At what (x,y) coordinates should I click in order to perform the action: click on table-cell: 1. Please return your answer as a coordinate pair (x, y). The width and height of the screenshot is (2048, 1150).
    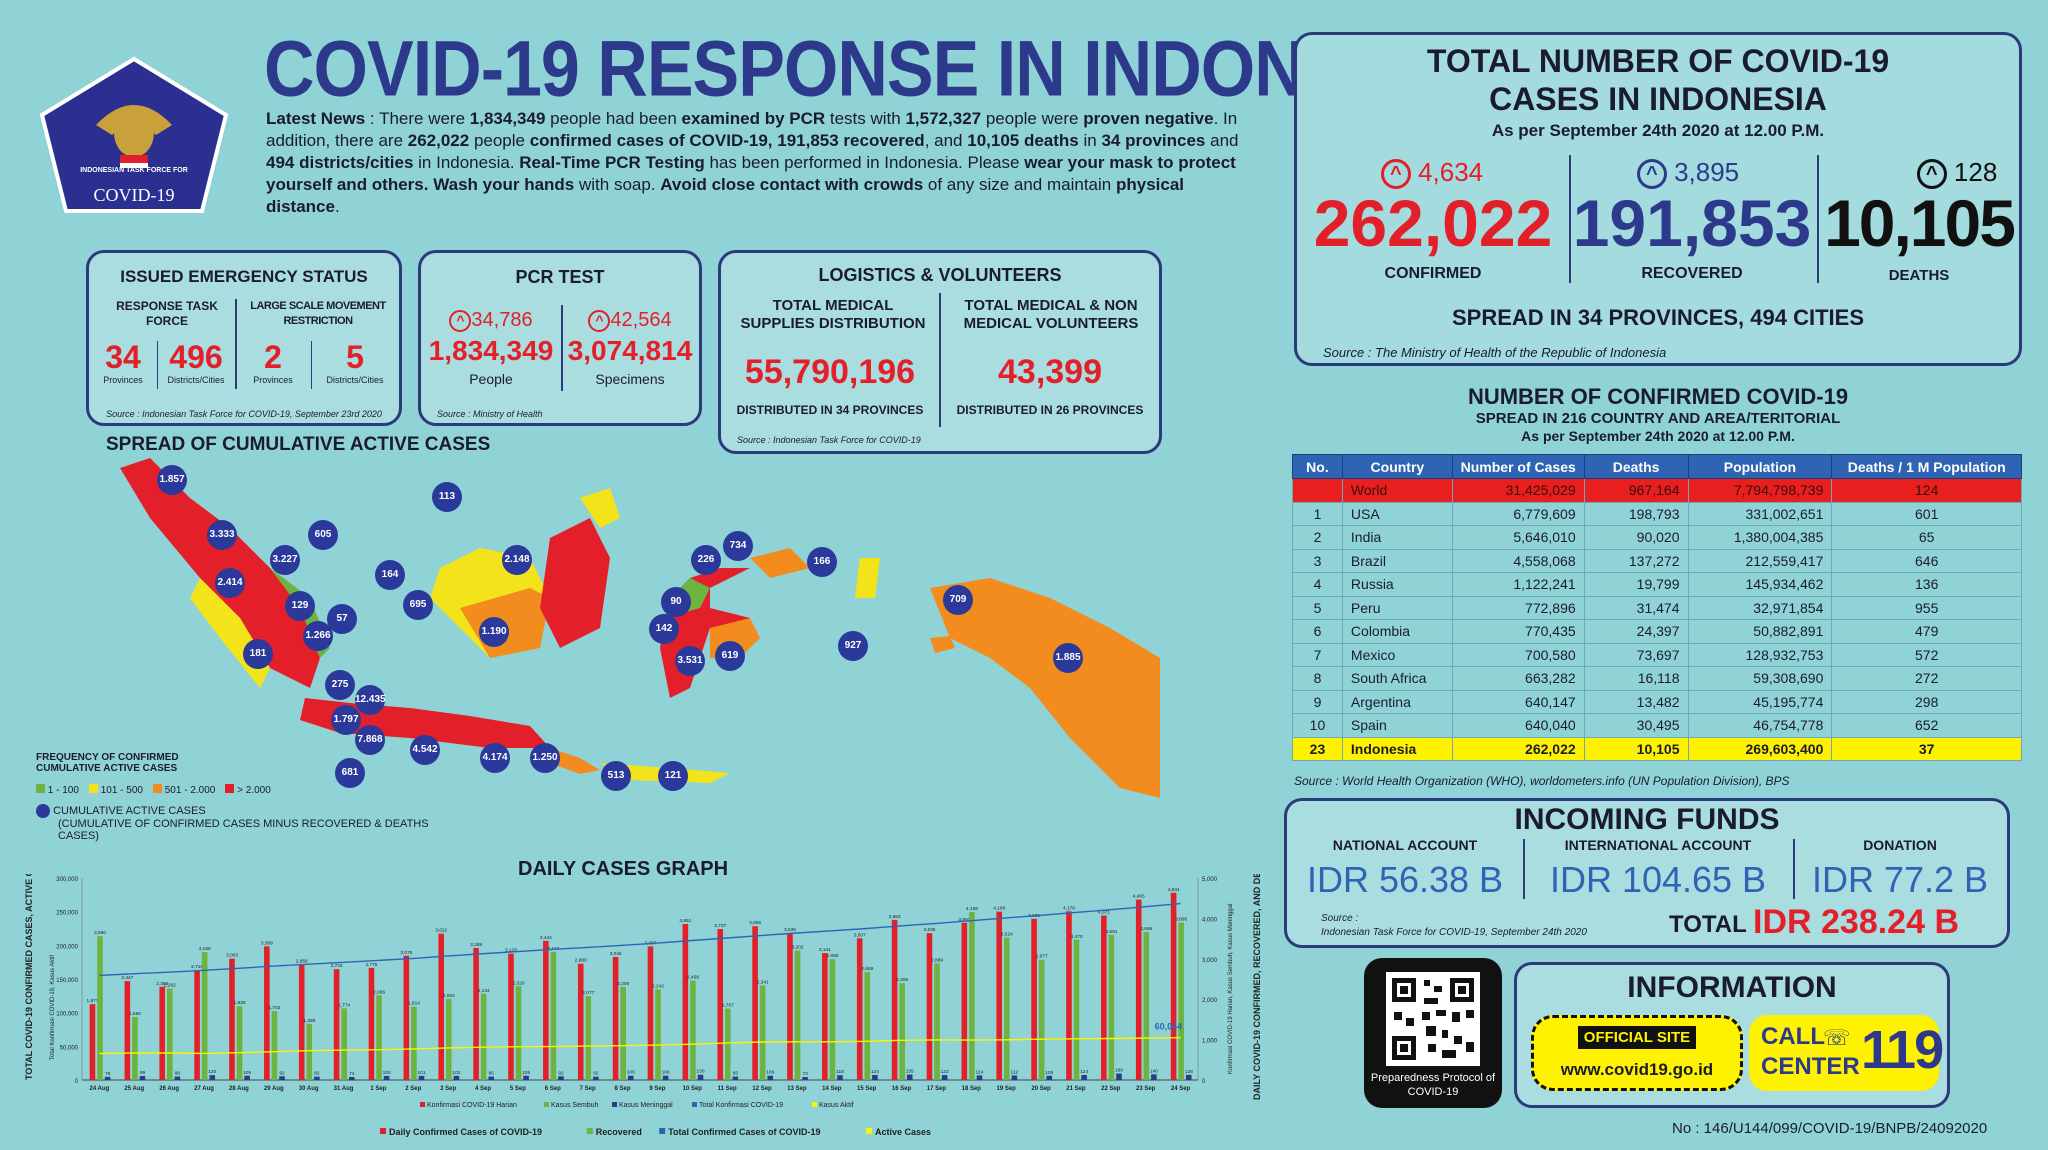
    Looking at the image, I should click on (1317, 513).